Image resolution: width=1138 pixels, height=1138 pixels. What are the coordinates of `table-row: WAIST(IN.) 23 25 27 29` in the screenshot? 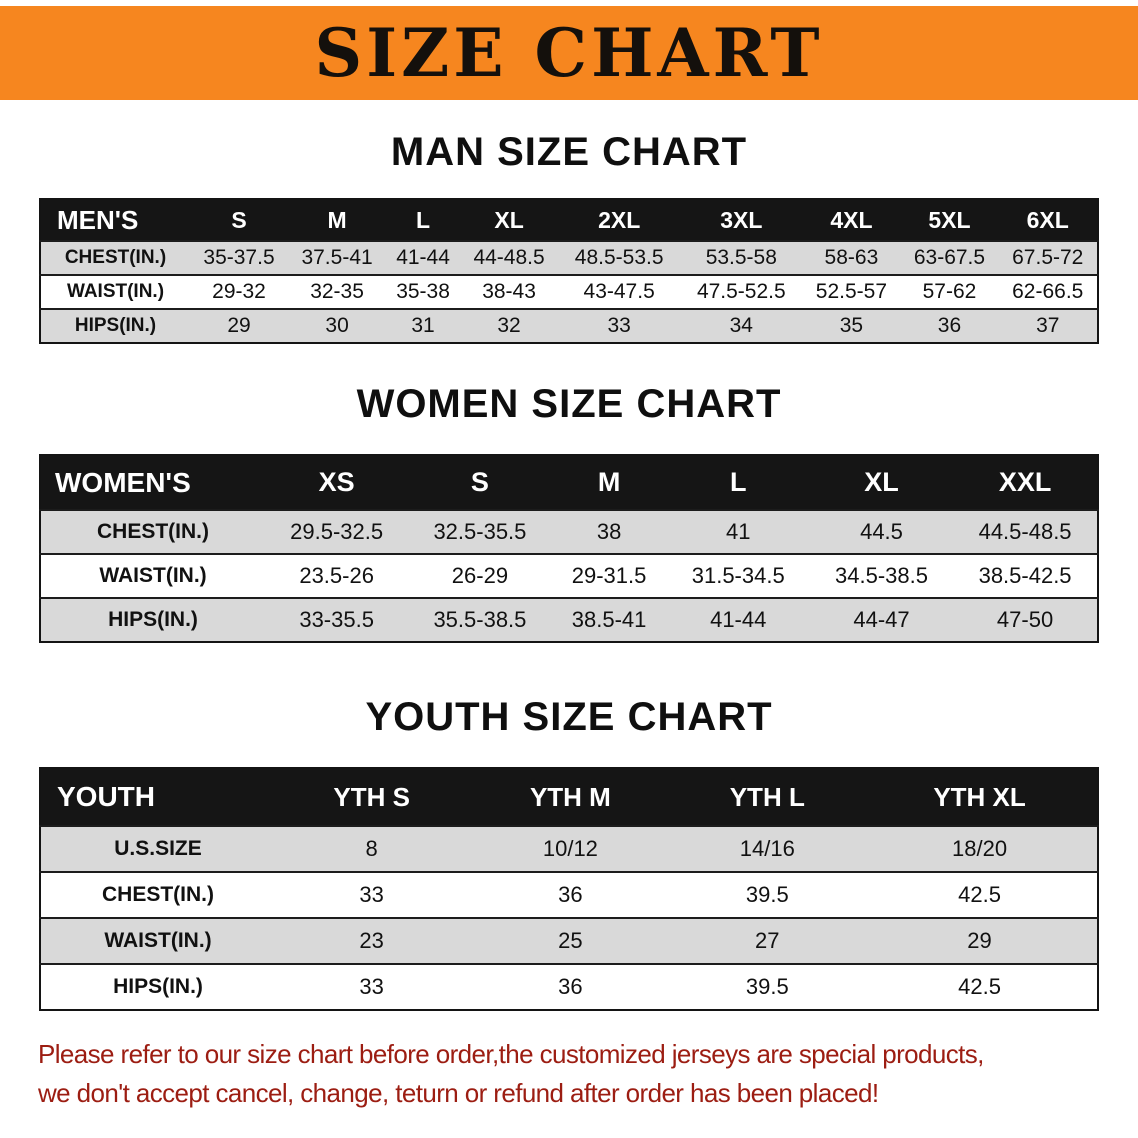 It's located at (569, 940).